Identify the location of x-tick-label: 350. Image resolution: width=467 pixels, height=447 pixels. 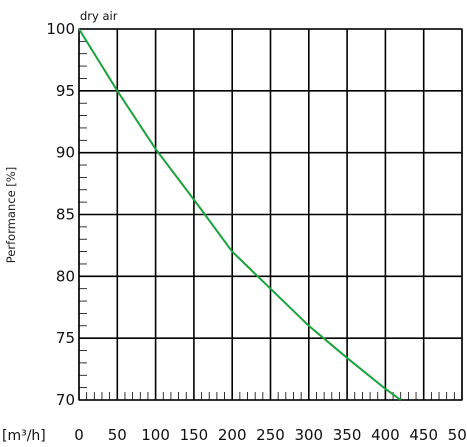
(347, 435).